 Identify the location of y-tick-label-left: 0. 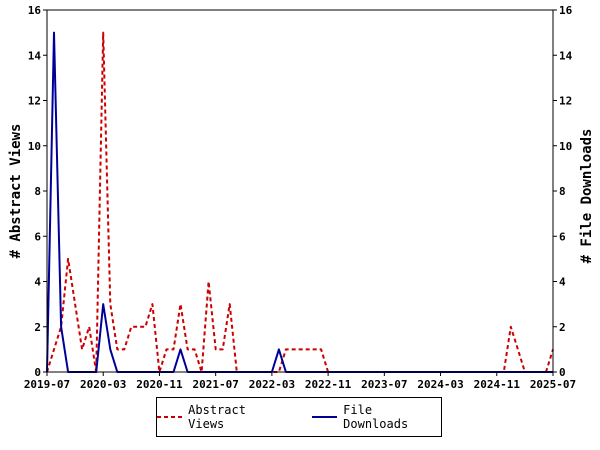
(37, 372).